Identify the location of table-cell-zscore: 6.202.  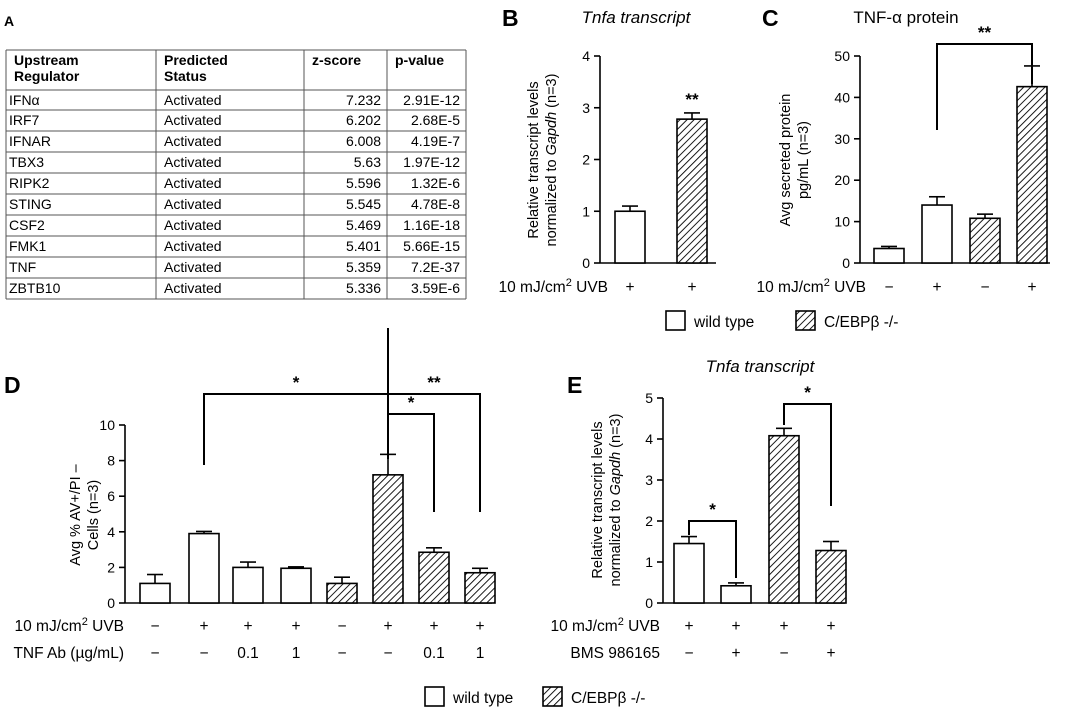
(363, 120).